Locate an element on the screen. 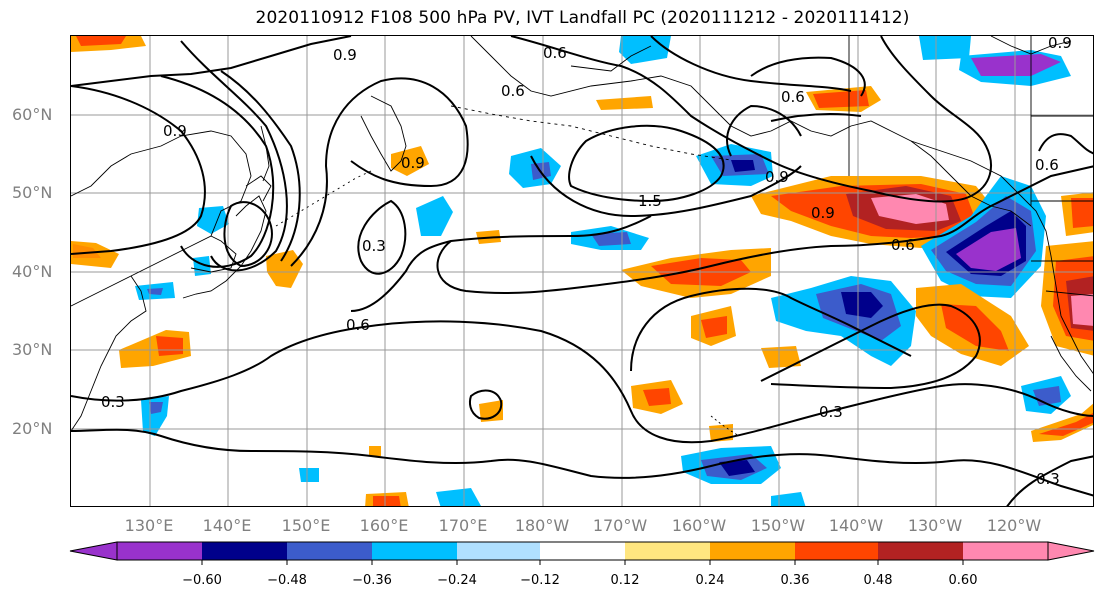  lon-label: 160°E is located at coordinates (384, 525).